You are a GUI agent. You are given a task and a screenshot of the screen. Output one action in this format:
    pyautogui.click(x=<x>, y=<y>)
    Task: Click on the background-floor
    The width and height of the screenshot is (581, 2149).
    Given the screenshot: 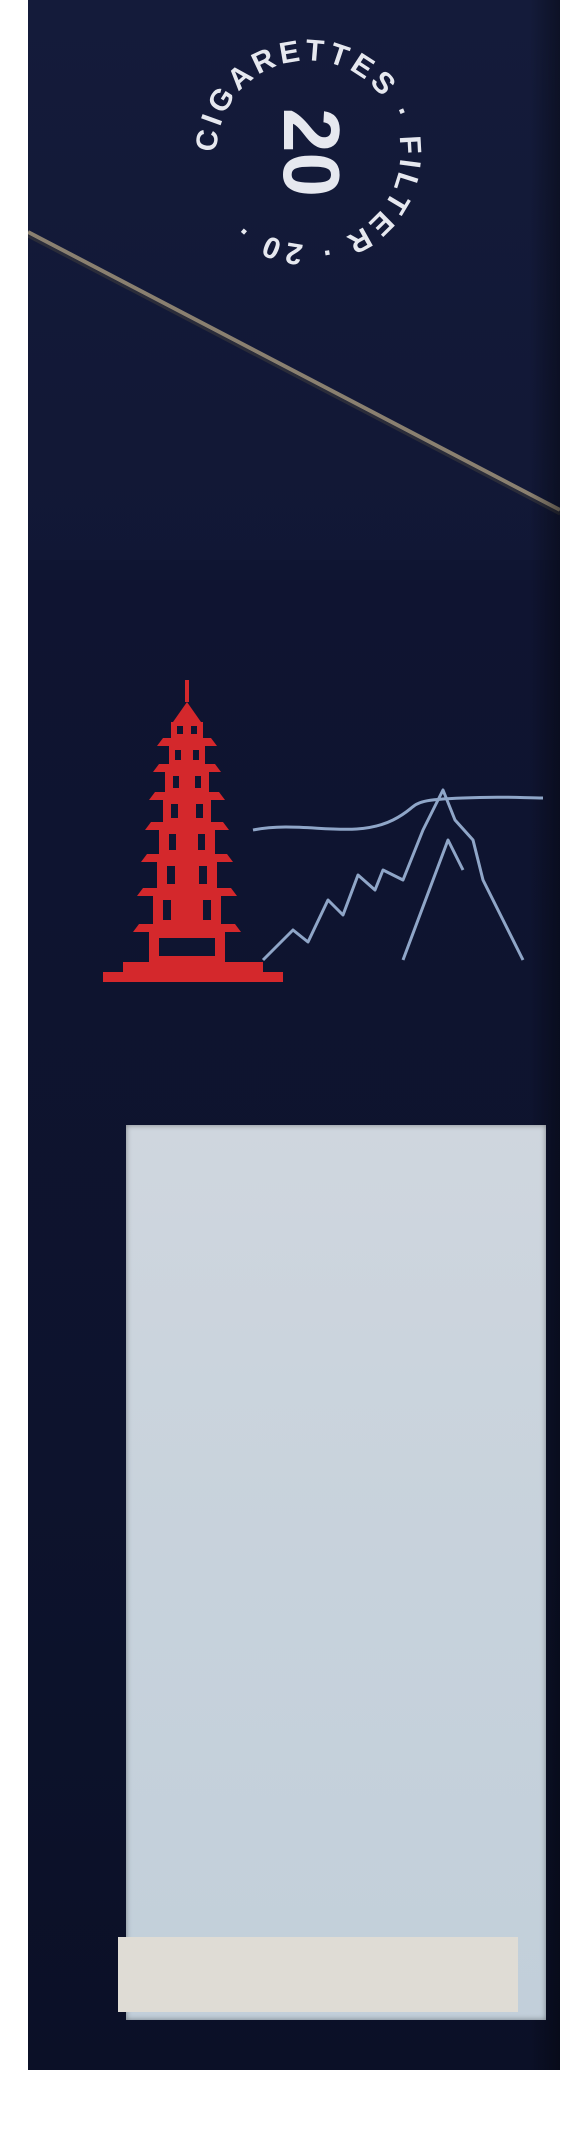 What is the action you would take?
    pyautogui.click(x=290, y=2109)
    